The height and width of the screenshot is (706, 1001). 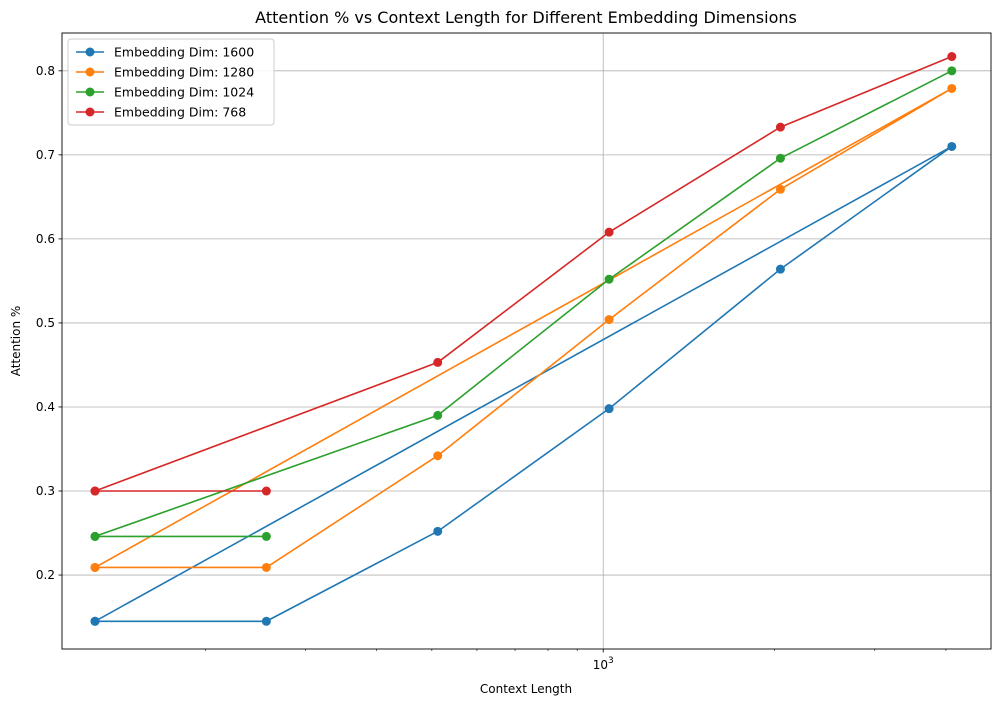 I want to click on legend-item: Embedding Dim: 1024, so click(x=165, y=92).